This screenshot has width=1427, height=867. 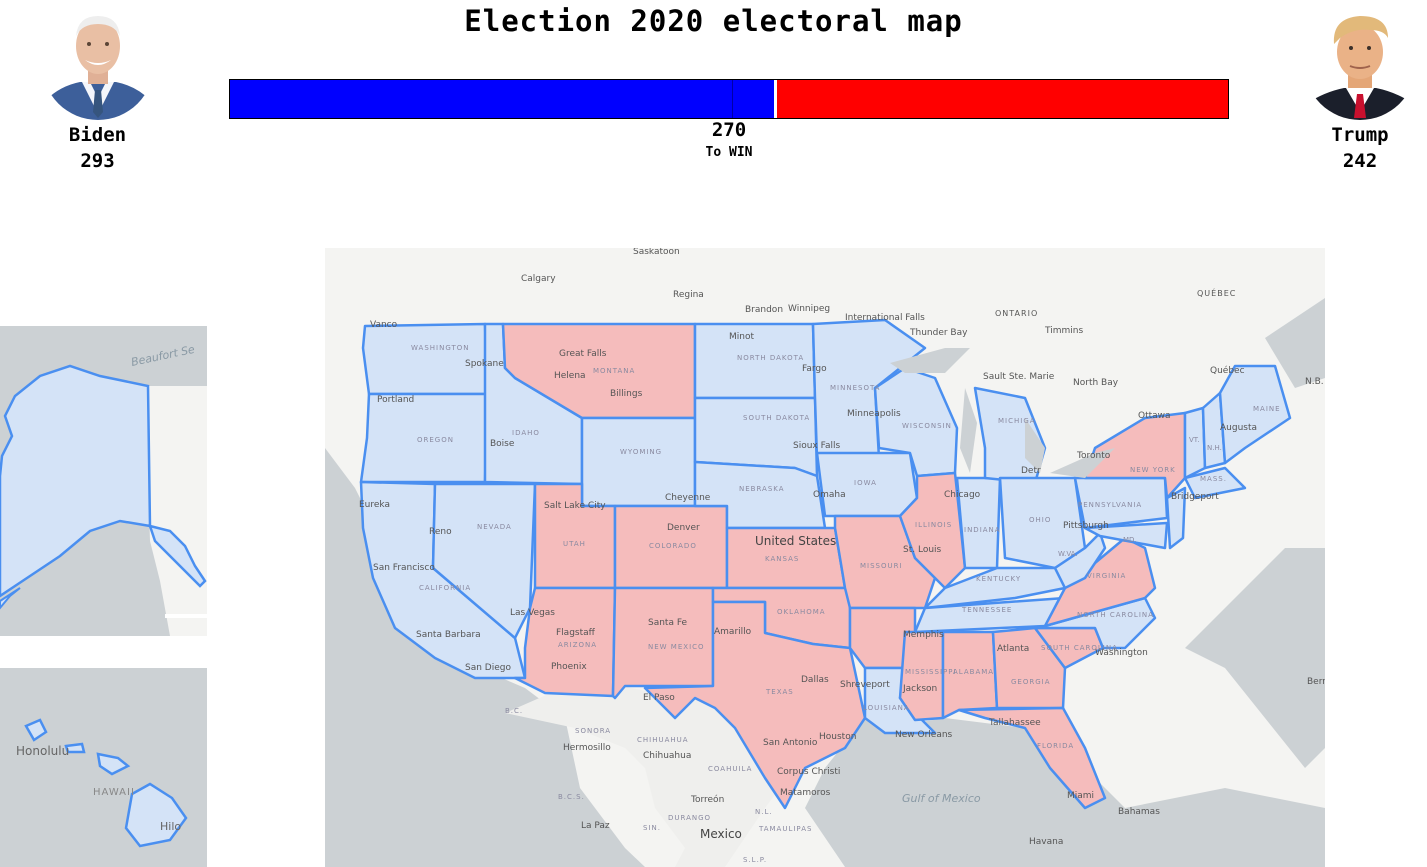 What do you see at coordinates (795, 541) in the screenshot?
I see `map-label-united-states: United States` at bounding box center [795, 541].